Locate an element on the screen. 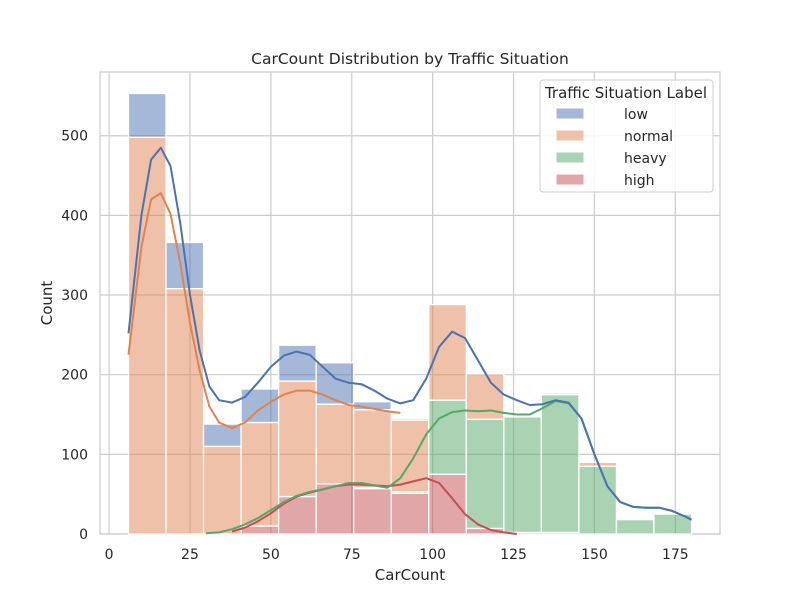  legend-swatch-high is located at coordinates (570, 179).